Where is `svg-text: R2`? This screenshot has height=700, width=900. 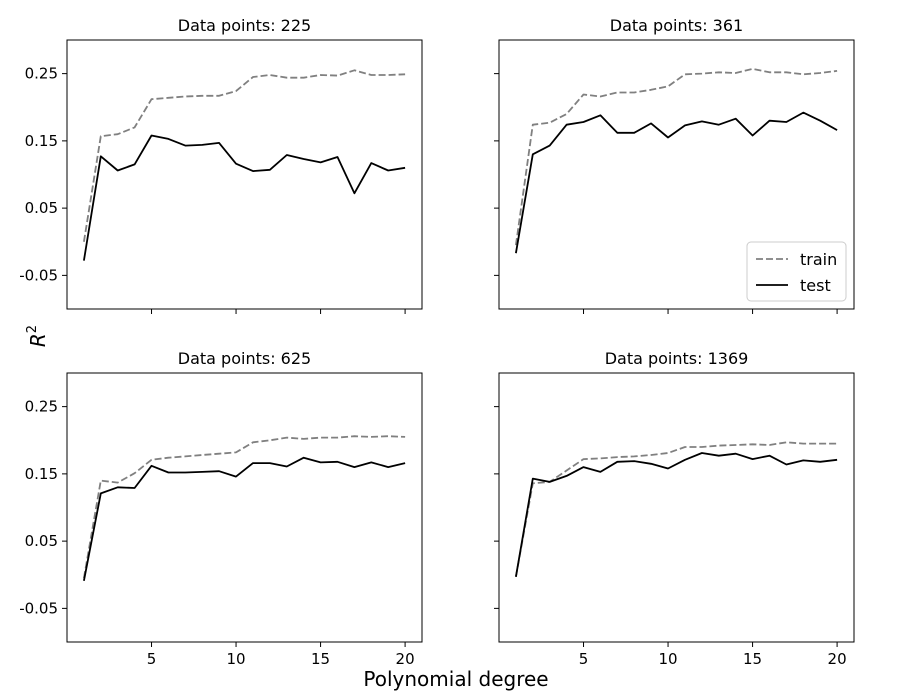
svg-text: R2 is located at coordinates (37, 336).